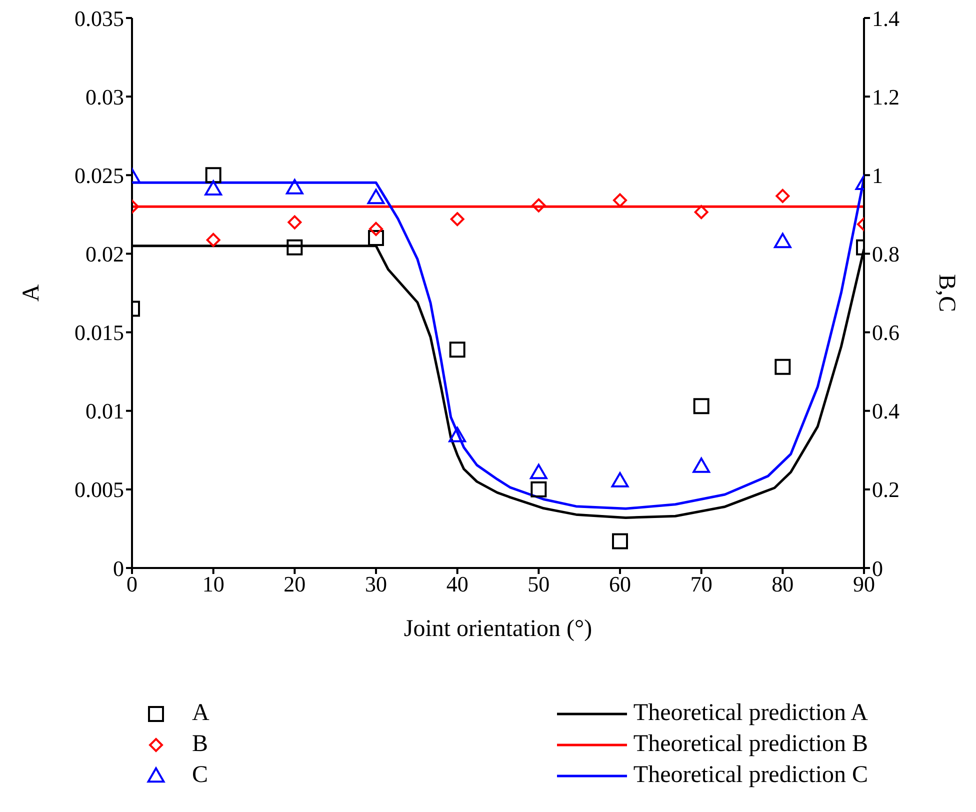  Describe the element at coordinates (105, 97) in the screenshot. I see `y-tick-label: 0.03` at that location.